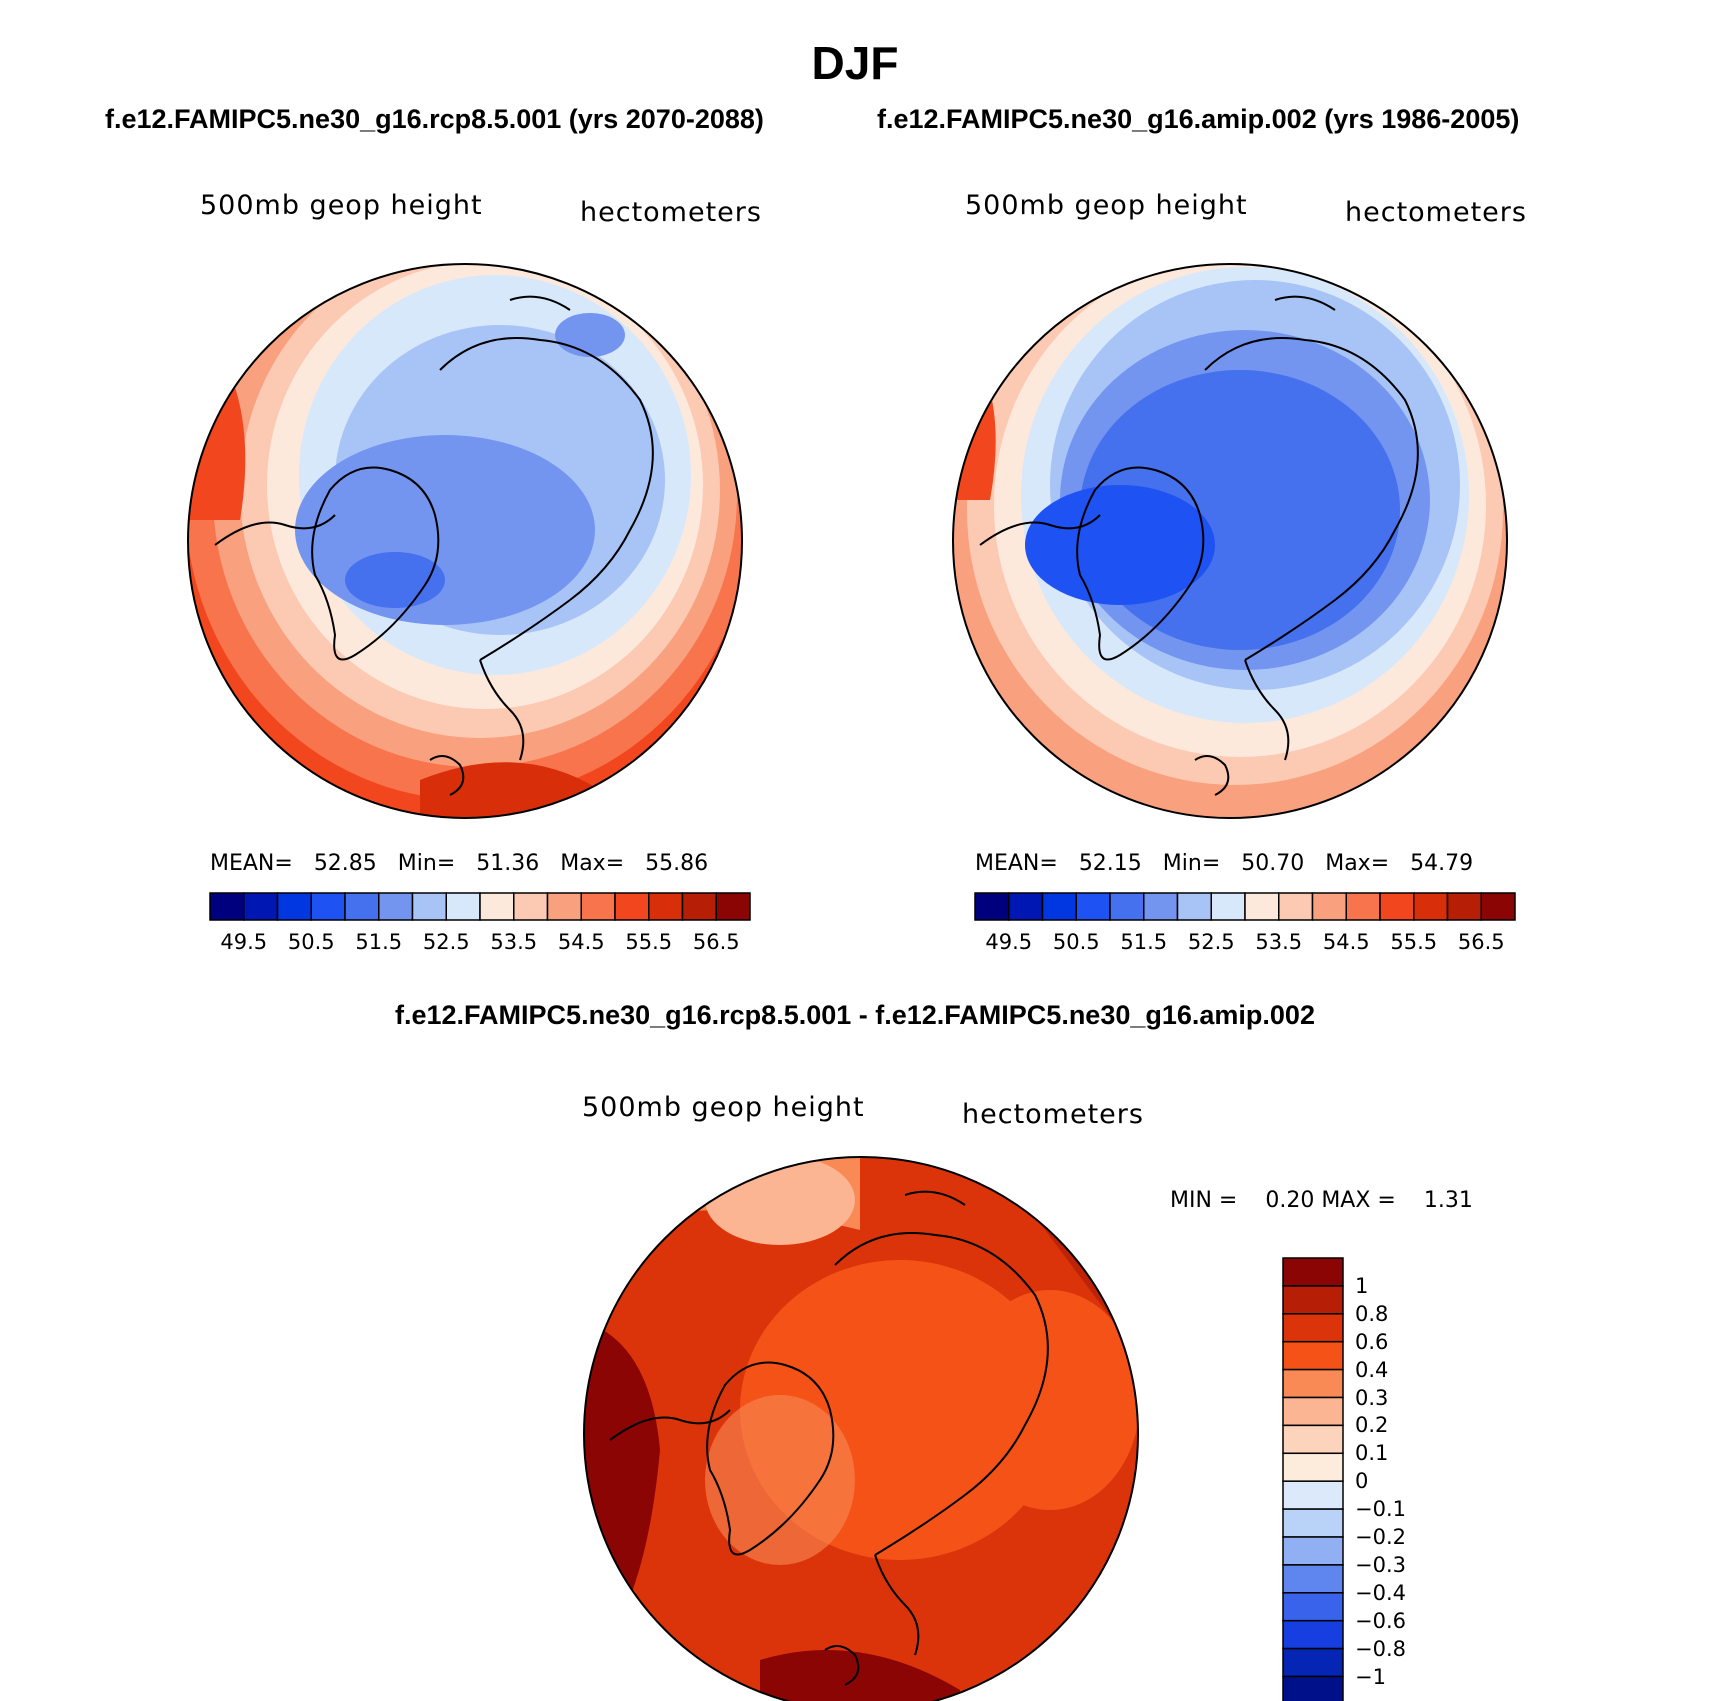 This screenshot has width=1710, height=1701. I want to click on diff-max-value: 1.31, so click(1448, 1200).